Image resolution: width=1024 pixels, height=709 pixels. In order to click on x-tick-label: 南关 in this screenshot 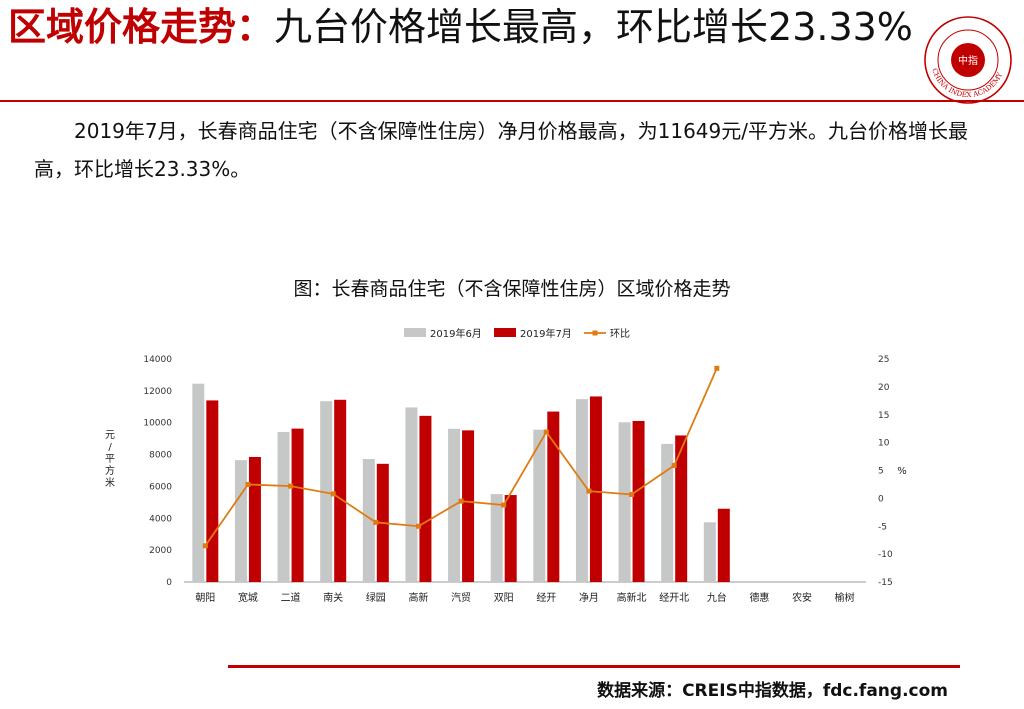, I will do `click(333, 597)`.